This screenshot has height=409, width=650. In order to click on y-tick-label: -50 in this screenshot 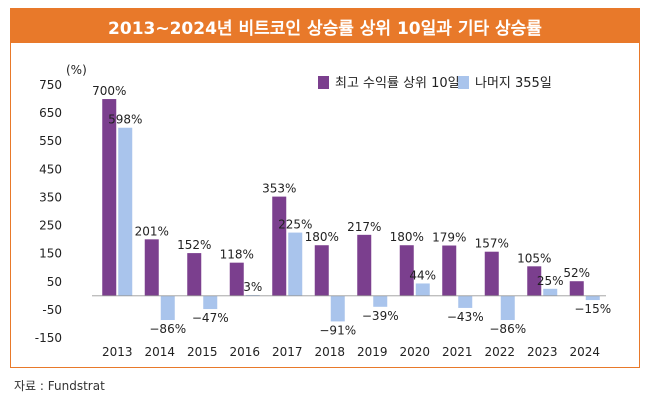, I will do `click(52, 310)`.